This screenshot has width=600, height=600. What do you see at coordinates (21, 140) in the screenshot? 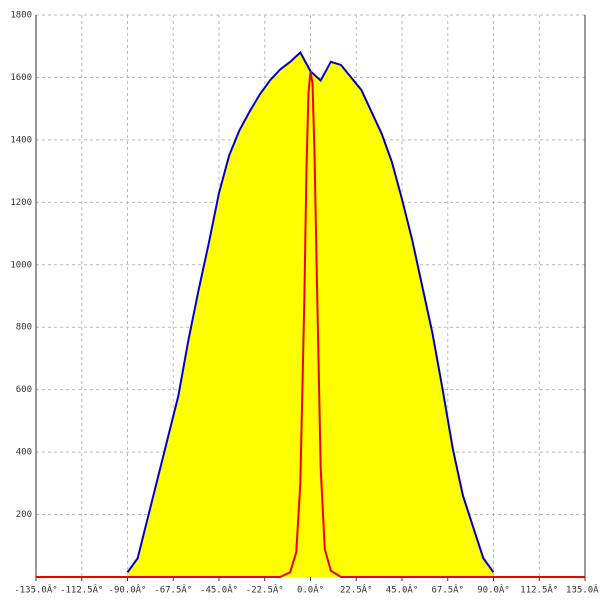
I see `y-tick-label: 1400` at bounding box center [21, 140].